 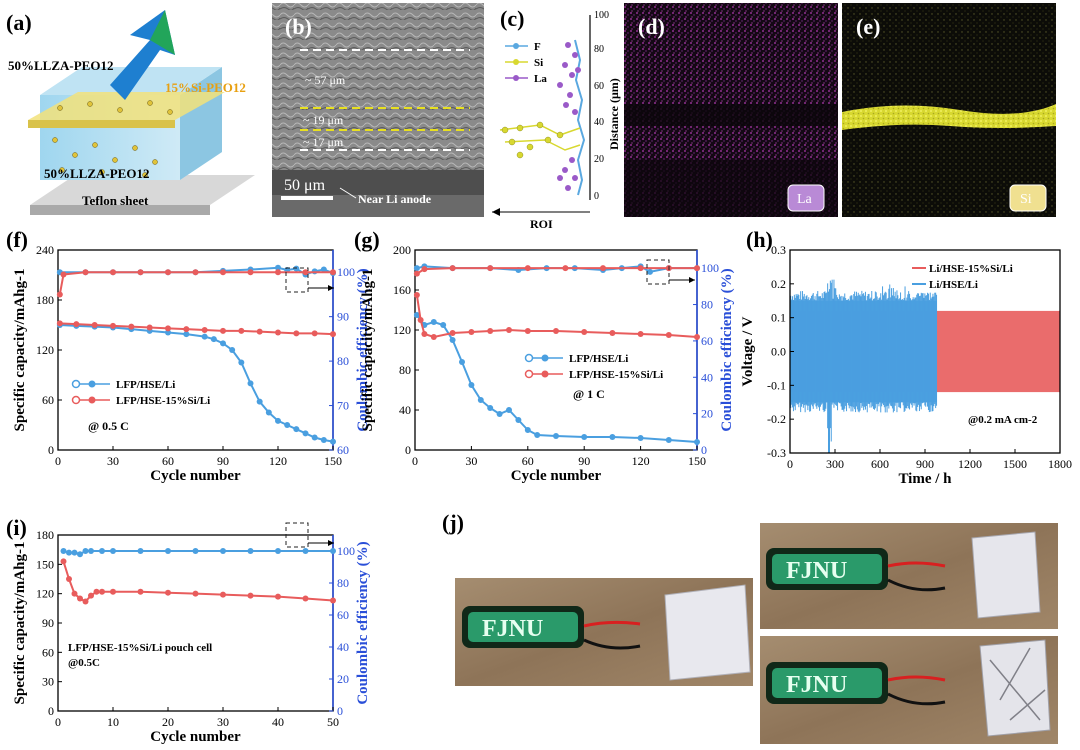 What do you see at coordinates (589, 394) in the screenshot?
I see `rate-annotation: @ 1 C` at bounding box center [589, 394].